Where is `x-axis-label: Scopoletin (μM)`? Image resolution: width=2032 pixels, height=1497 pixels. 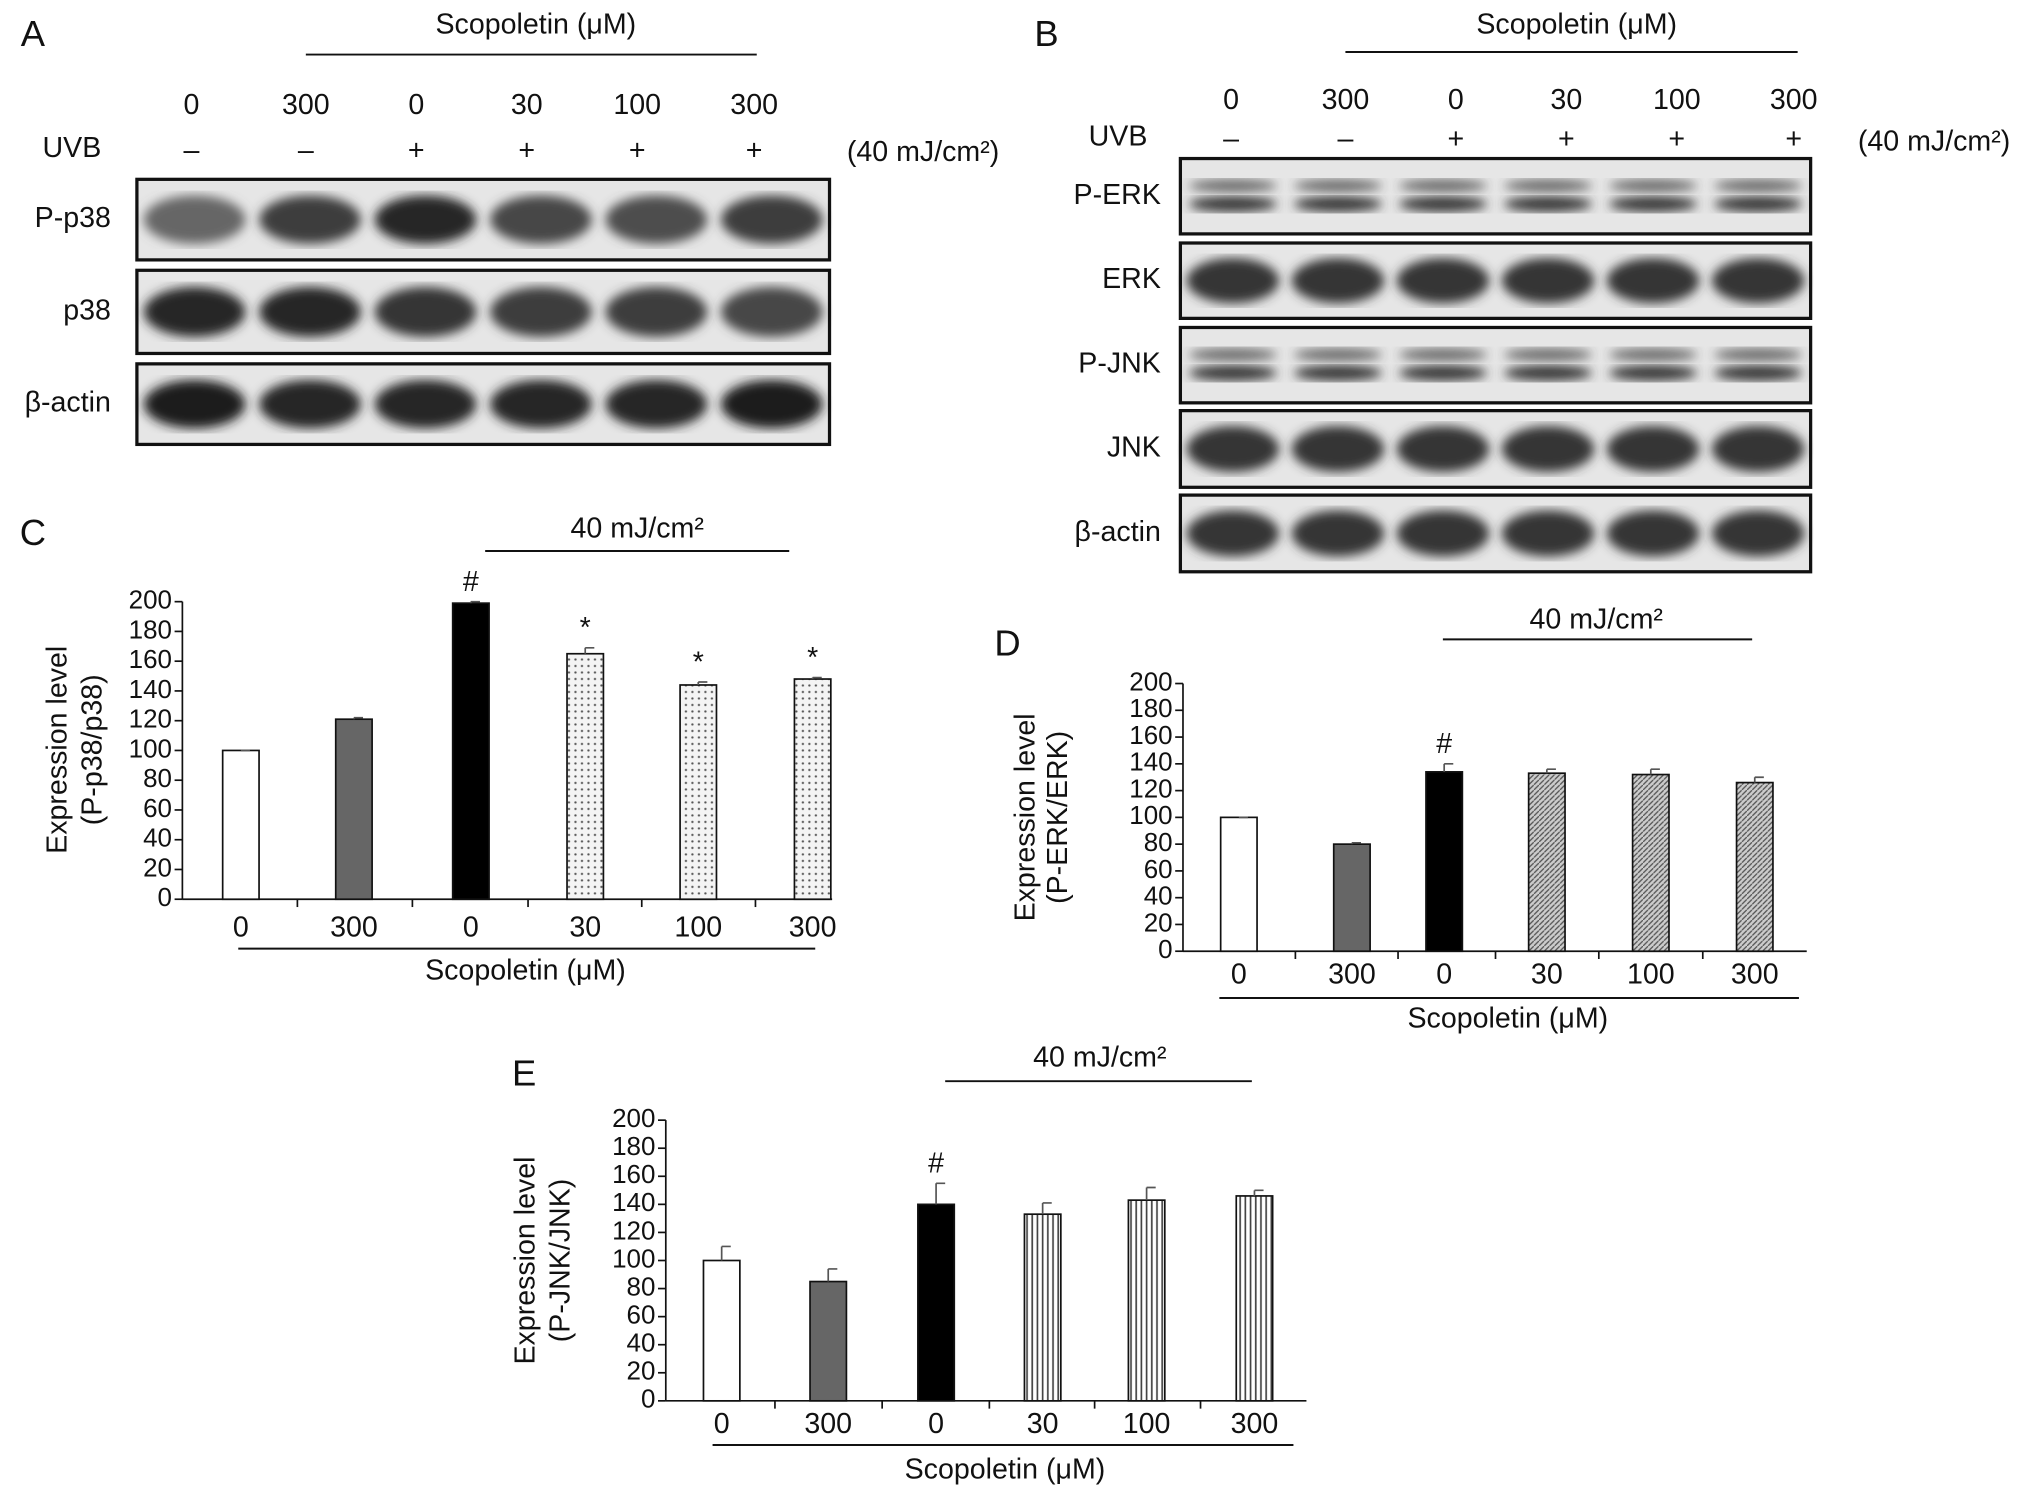 x-axis-label: Scopoletin (μM) is located at coordinates (525, 971).